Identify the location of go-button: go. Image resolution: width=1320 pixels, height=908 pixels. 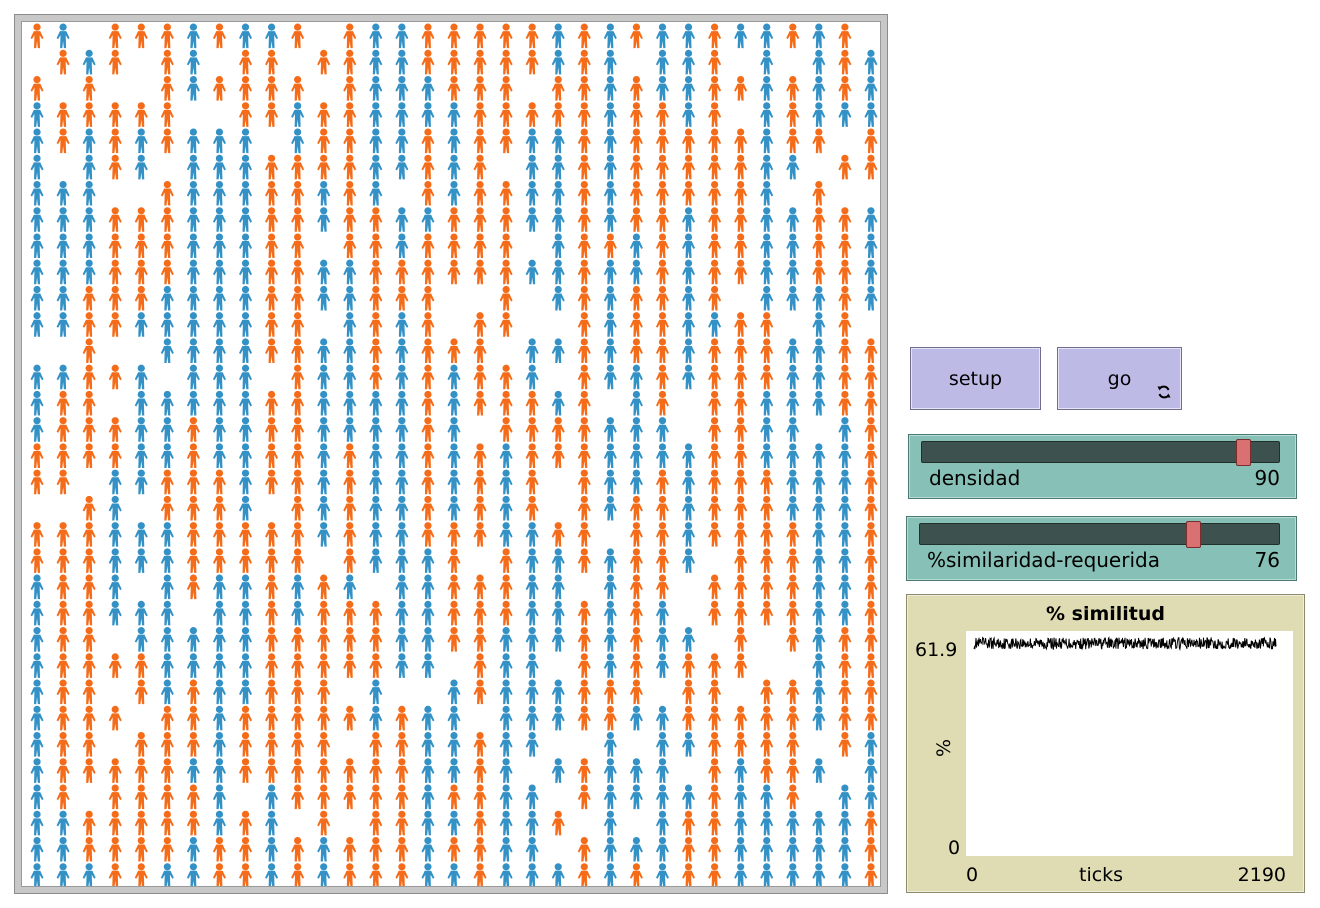
(1119, 378).